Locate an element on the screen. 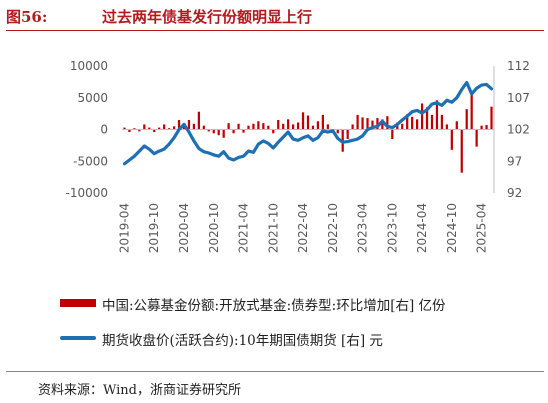 This screenshot has width=548, height=403. bar-series is located at coordinates (308, 133).